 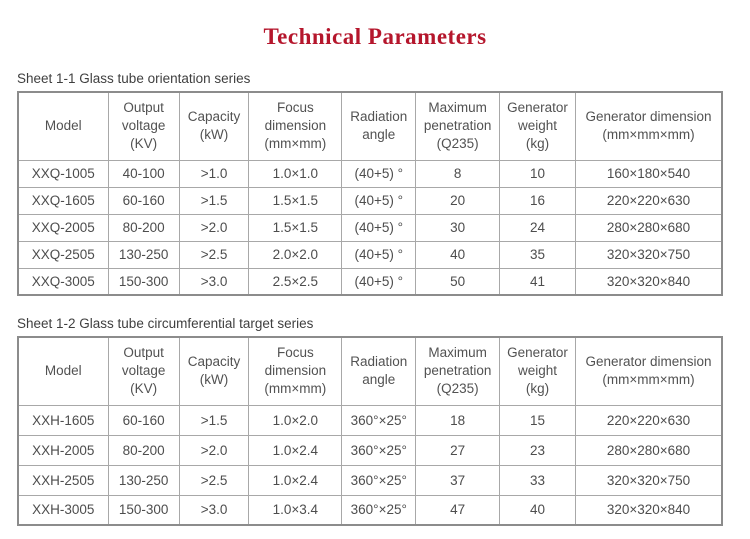 I want to click on cell: XXQ-1605, so click(x=63, y=200).